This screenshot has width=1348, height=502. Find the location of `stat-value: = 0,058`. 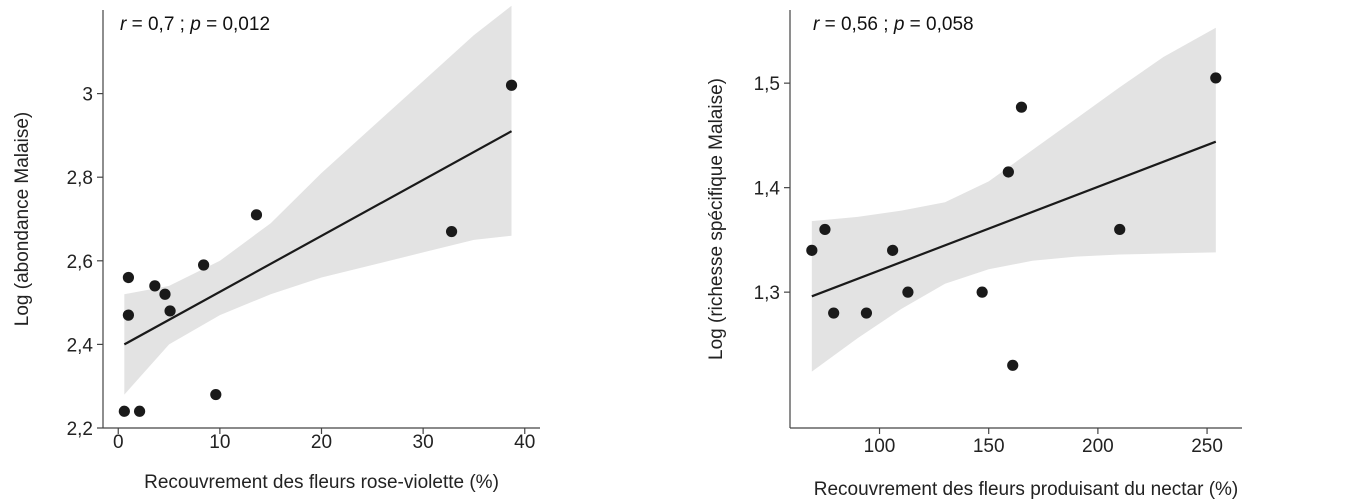

stat-value: = 0,058 is located at coordinates (938, 24).